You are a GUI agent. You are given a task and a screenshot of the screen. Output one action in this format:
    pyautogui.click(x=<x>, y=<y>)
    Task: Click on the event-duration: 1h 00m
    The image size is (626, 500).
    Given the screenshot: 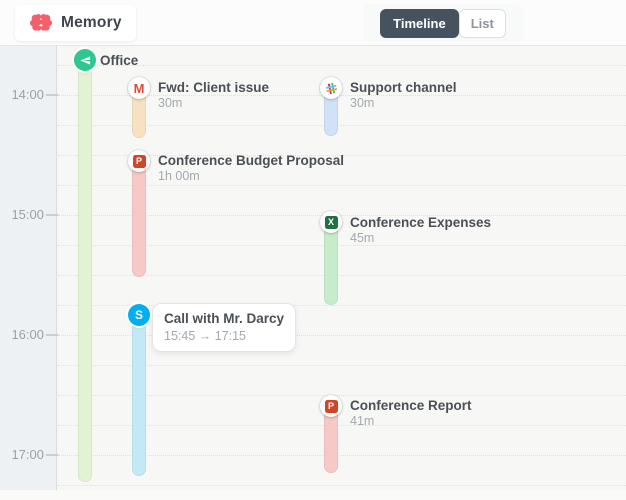 What is the action you would take?
    pyautogui.click(x=179, y=176)
    